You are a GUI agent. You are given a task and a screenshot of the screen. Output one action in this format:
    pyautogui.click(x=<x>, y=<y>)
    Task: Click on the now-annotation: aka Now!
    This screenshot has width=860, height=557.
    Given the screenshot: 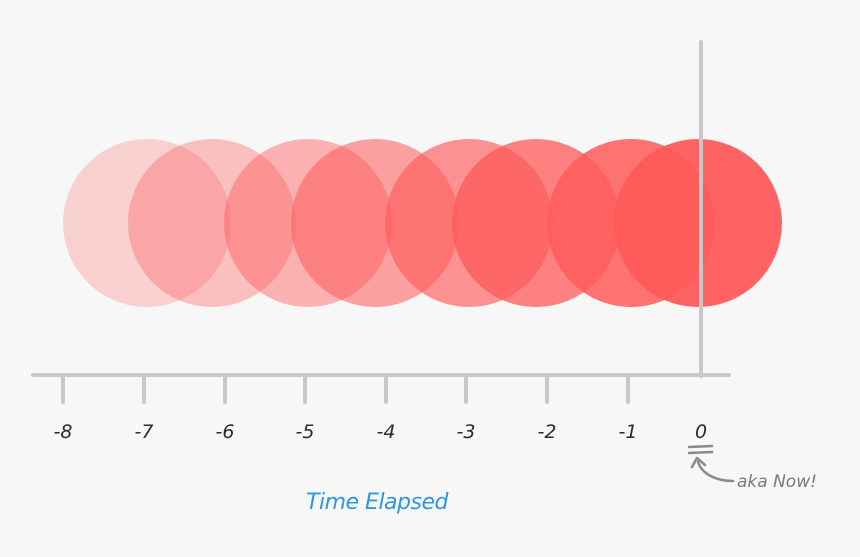 What is the action you would take?
    pyautogui.click(x=777, y=482)
    